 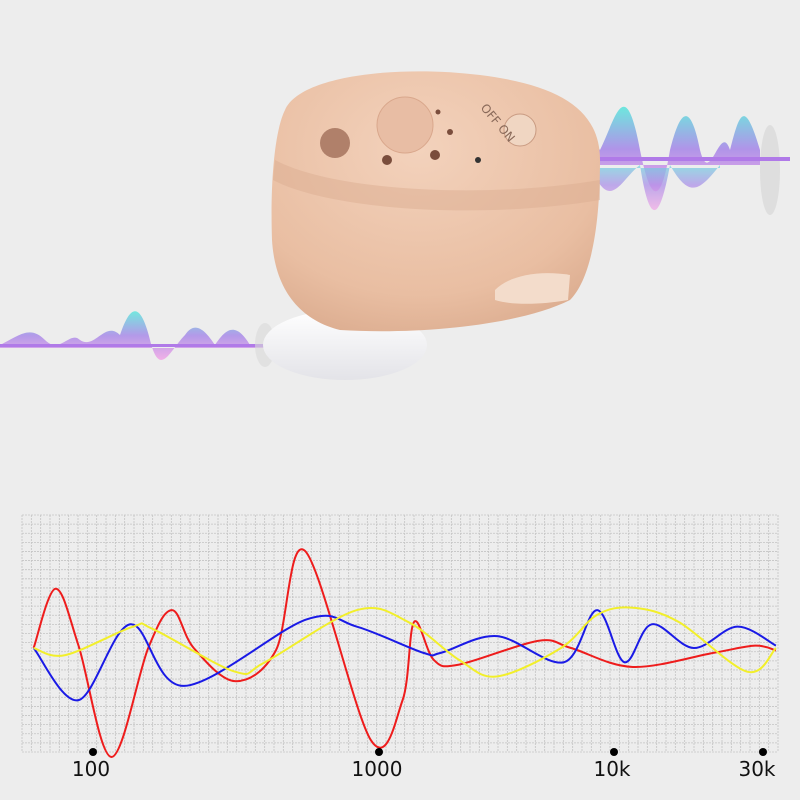 What do you see at coordinates (520, 130) in the screenshot?
I see `power-switch` at bounding box center [520, 130].